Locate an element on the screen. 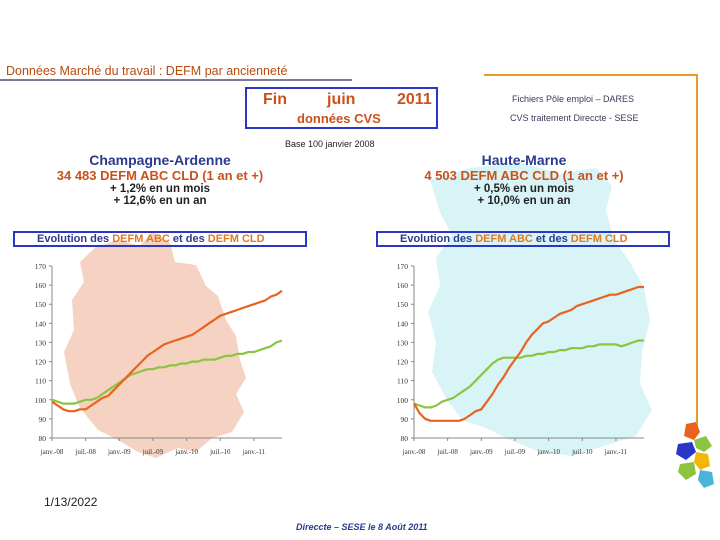 The height and width of the screenshot is (540, 720). base-note: Base 100 janvier 2008 is located at coordinates (330, 144).